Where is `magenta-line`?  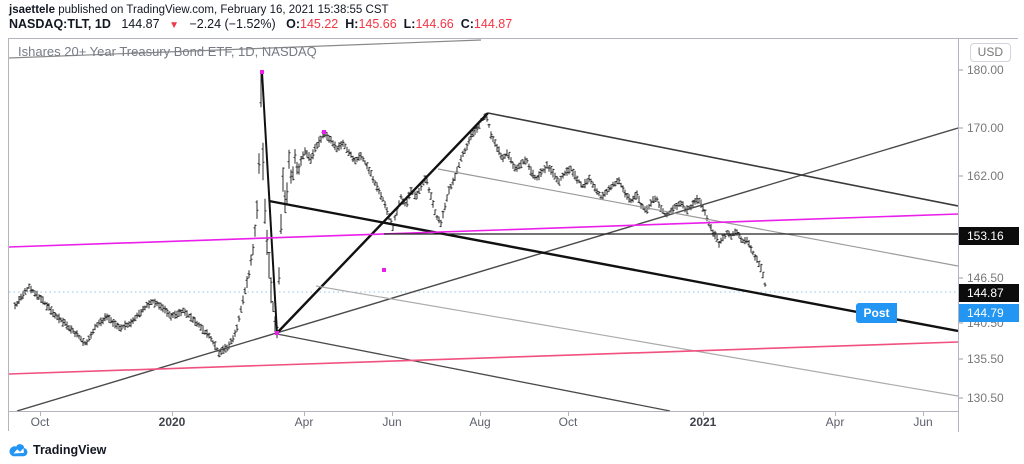
magenta-line is located at coordinates (483, 230).